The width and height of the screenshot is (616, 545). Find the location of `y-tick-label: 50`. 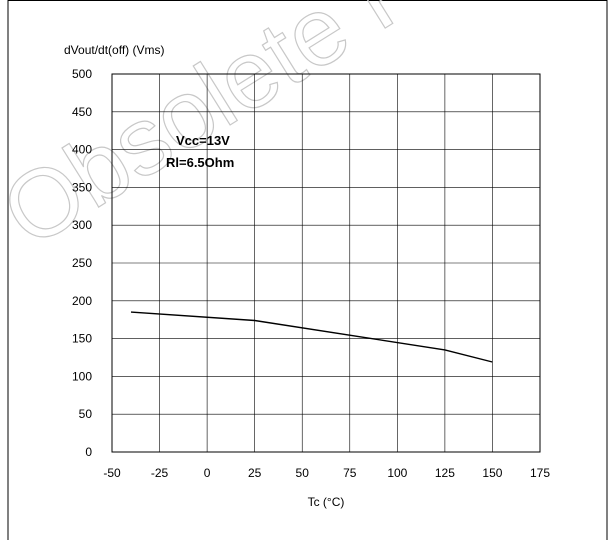

y-tick-label: 50 is located at coordinates (86, 414).